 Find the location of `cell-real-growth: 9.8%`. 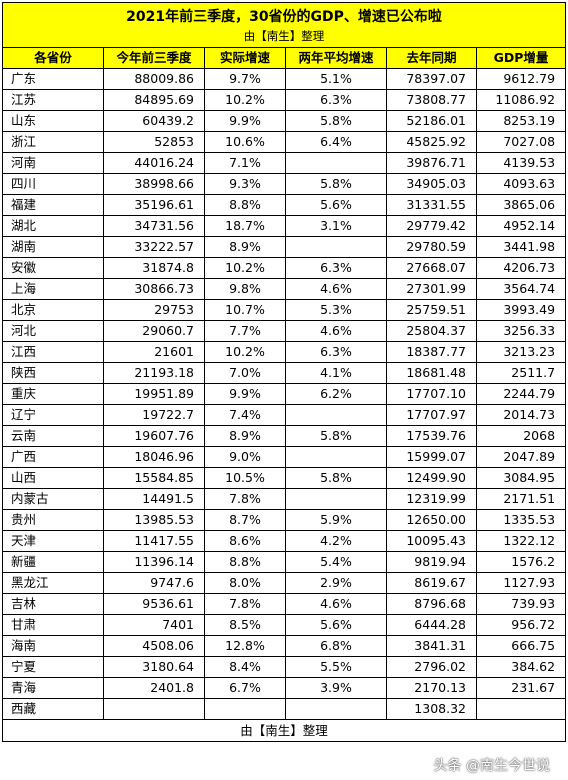

cell-real-growth: 9.8% is located at coordinates (245, 289).